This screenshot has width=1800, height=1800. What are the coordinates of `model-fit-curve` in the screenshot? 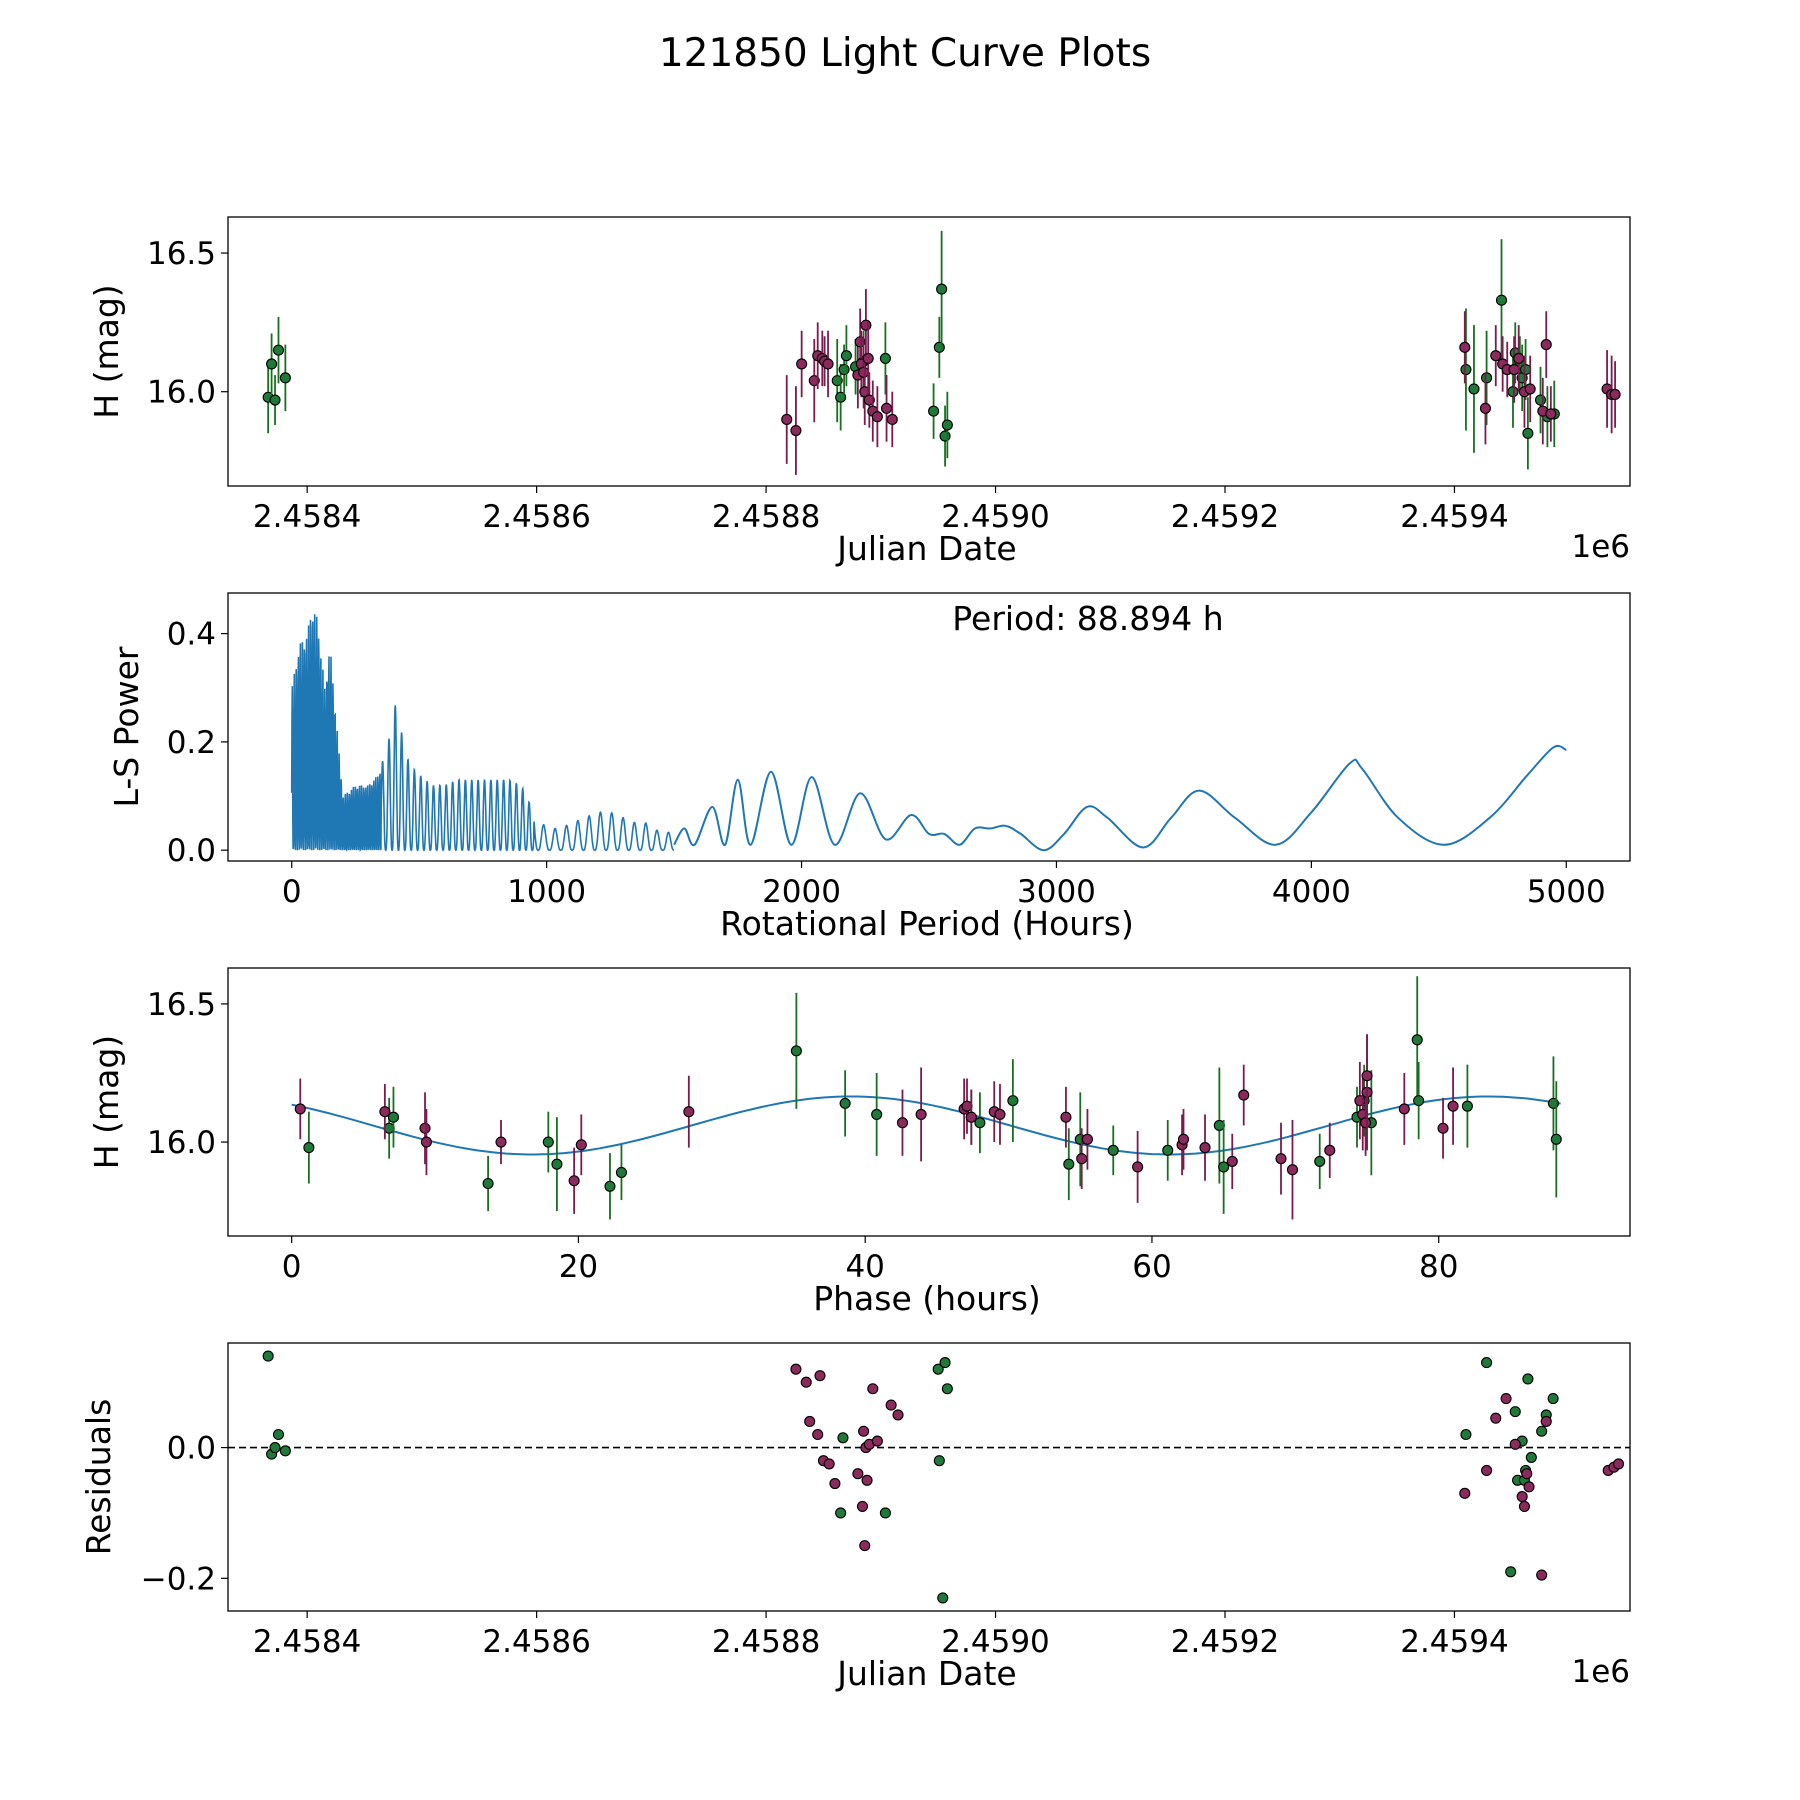 It's located at (926, 1125).